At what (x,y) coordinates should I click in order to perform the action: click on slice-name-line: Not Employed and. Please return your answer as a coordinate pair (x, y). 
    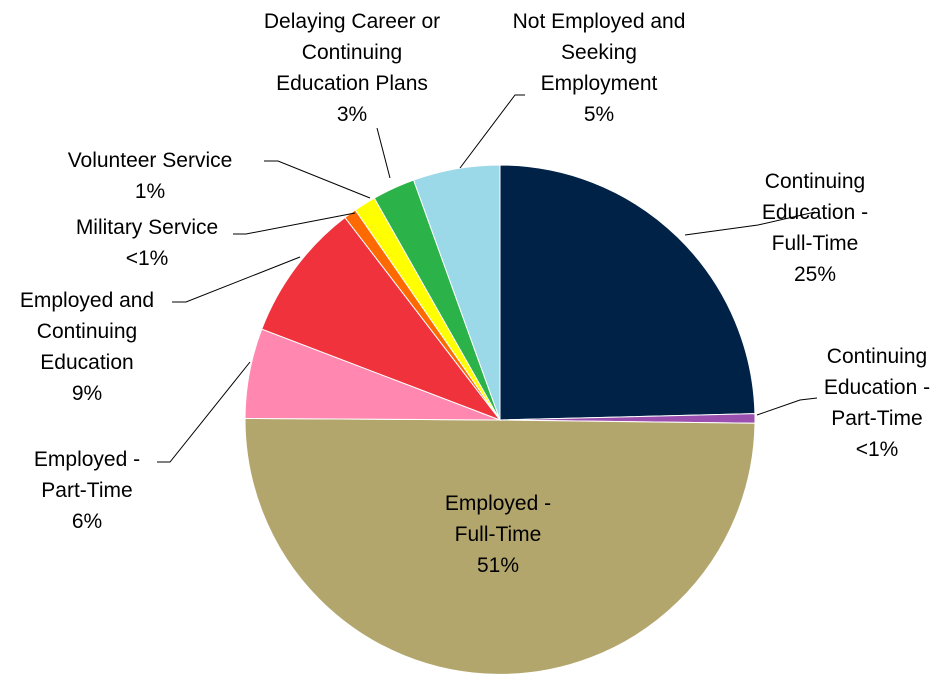
    Looking at the image, I should click on (599, 21).